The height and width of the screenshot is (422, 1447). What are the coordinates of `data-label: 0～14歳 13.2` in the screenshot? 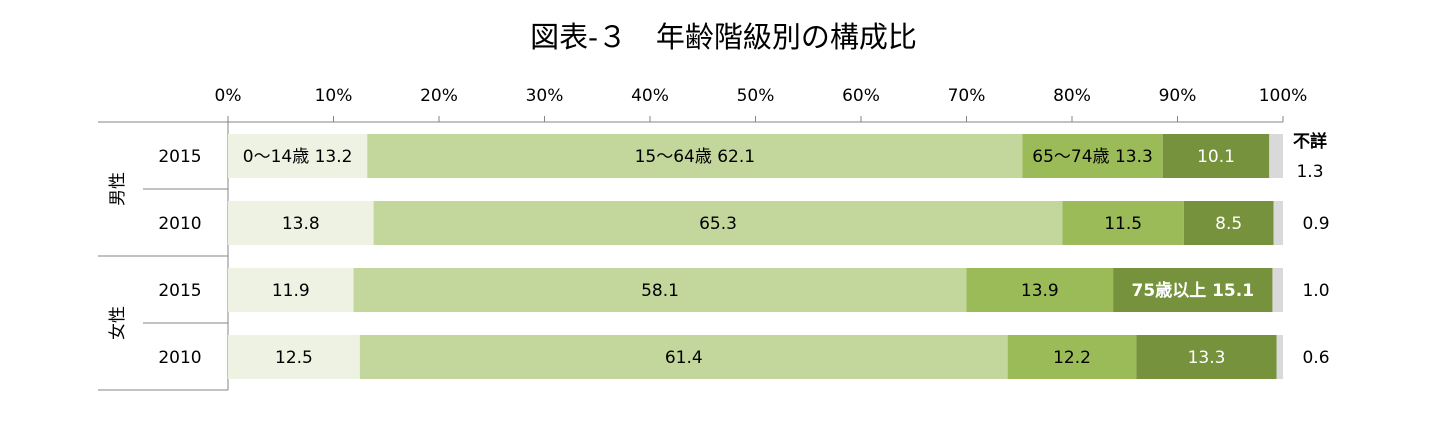 It's located at (298, 157).